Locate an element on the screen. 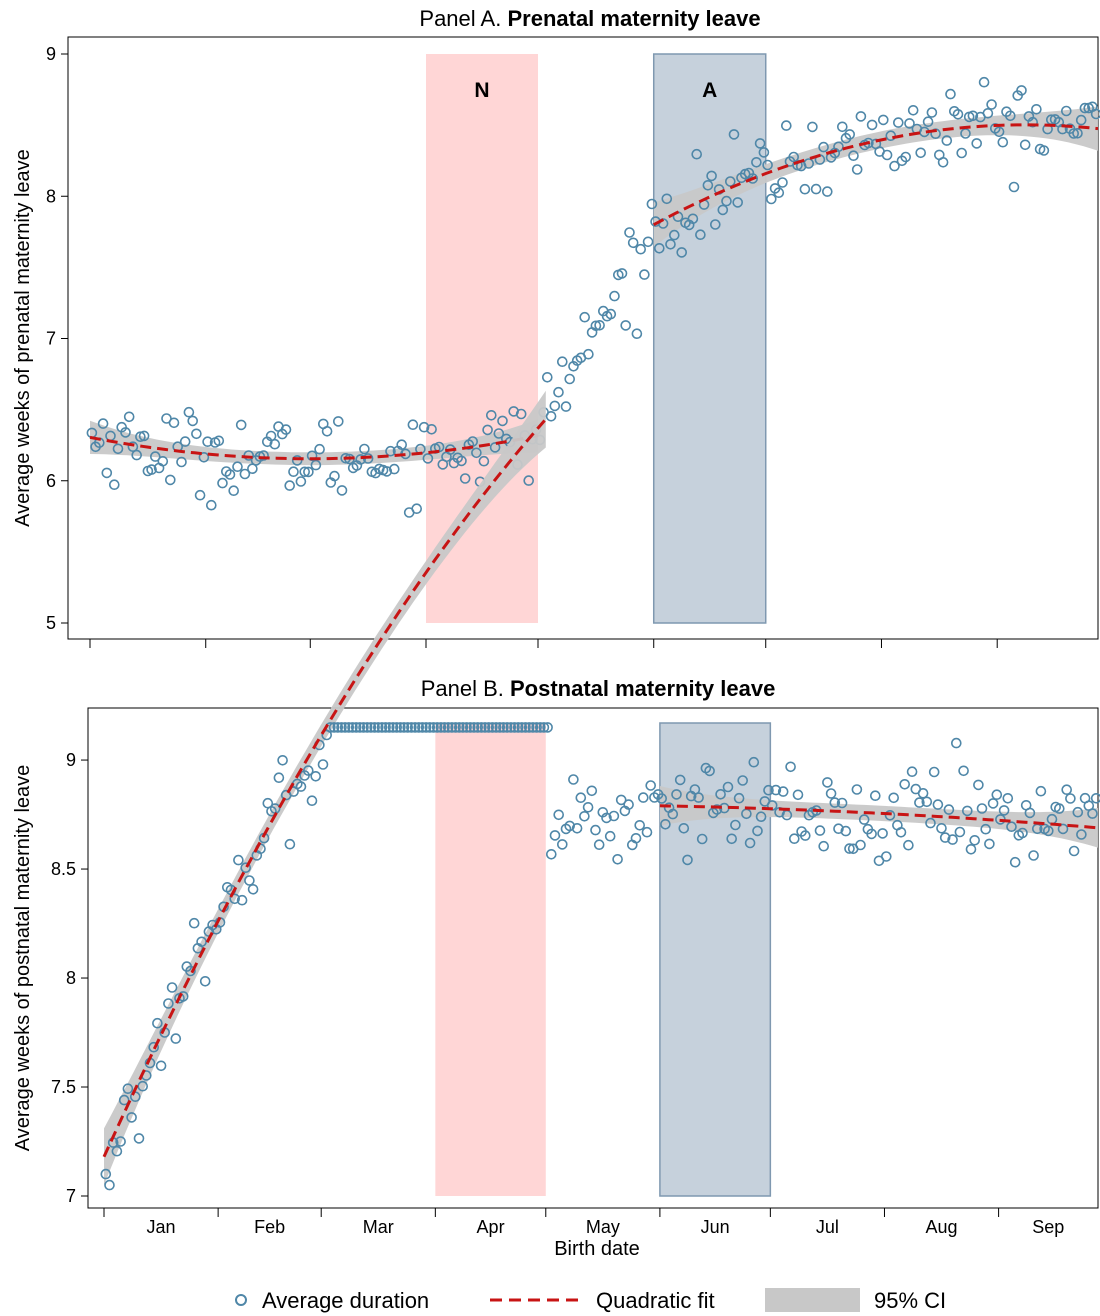 The image size is (1100, 1316). legend-ci-label: 95% CI is located at coordinates (910, 1300).